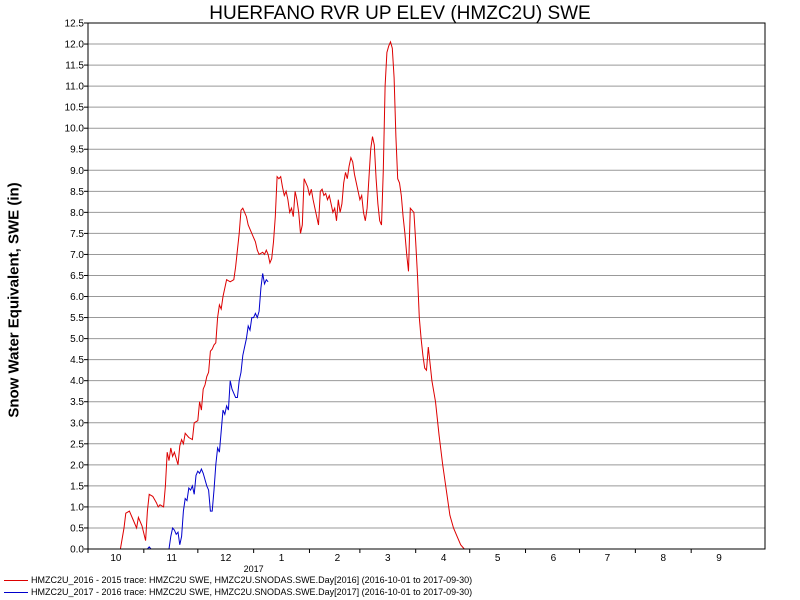  I want to click on y-tick-label: 7.5, so click(77, 234).